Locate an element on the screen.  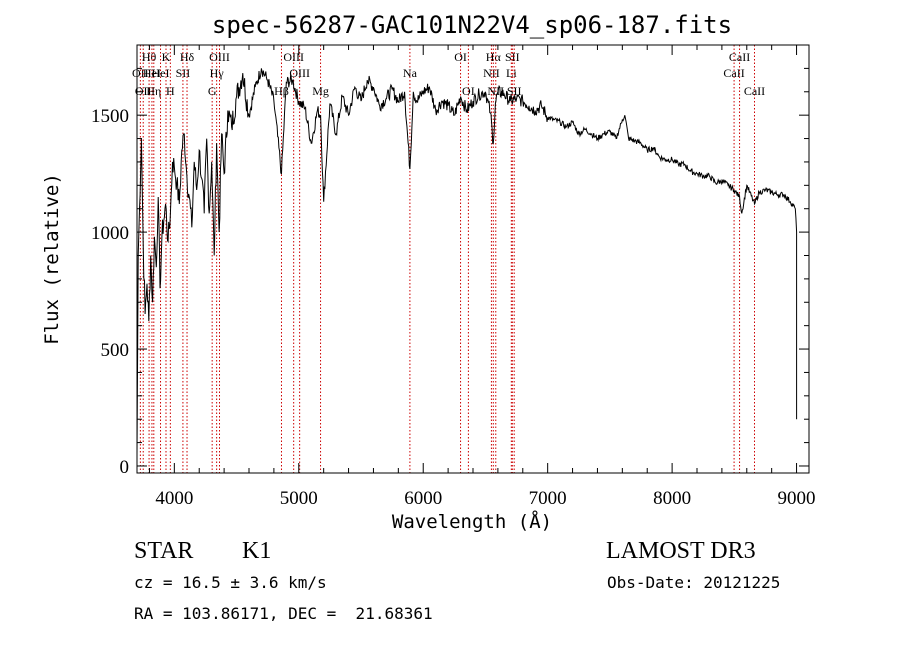
spectral-line-label-15: OIII is located at coordinates (299, 73).